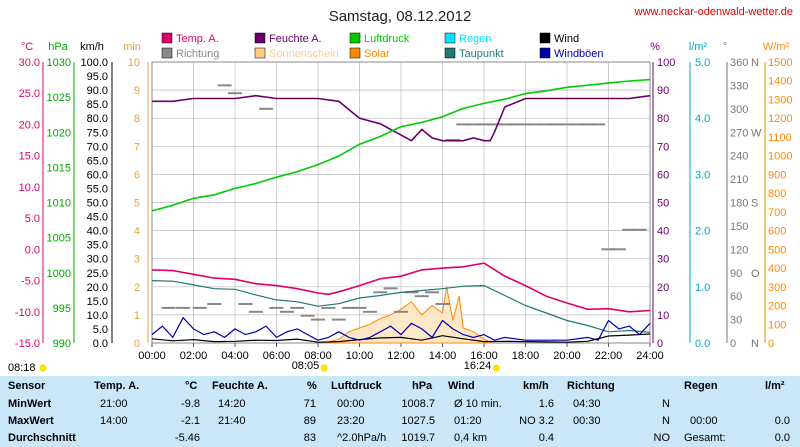  I want to click on axis-unit-solar: W/m², so click(776, 47).